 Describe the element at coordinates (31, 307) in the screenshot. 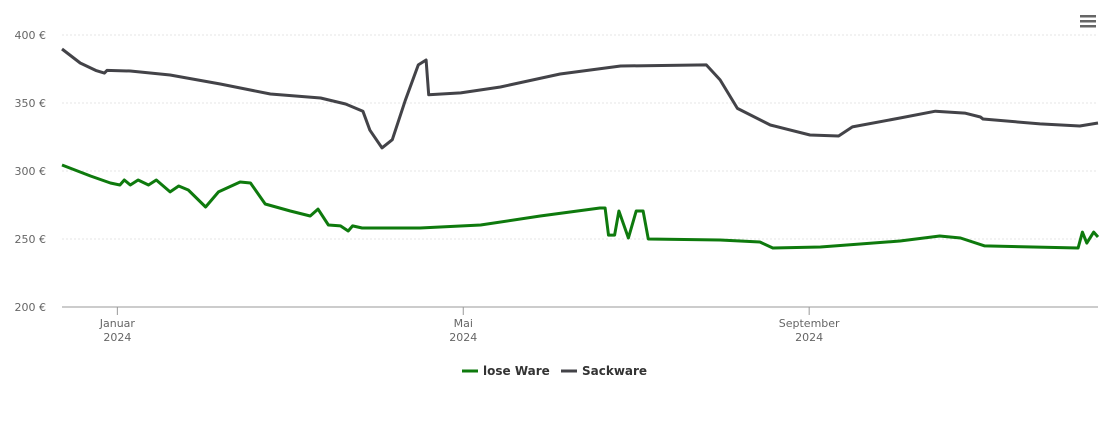

I see `y-tick-label: 200 €` at that location.